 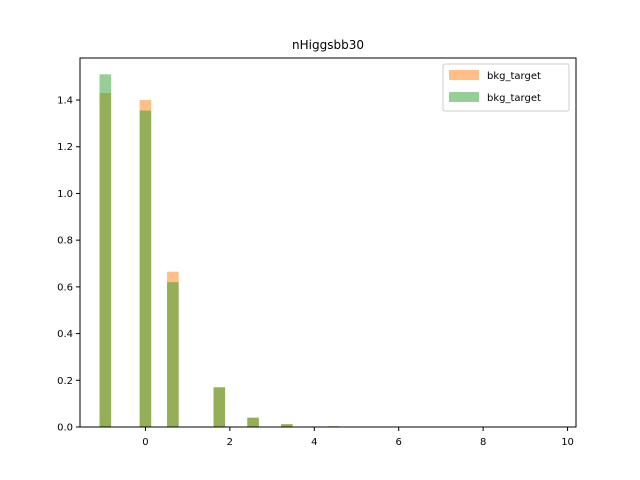 I want to click on x-tick-label-4: 8, so click(x=483, y=442).